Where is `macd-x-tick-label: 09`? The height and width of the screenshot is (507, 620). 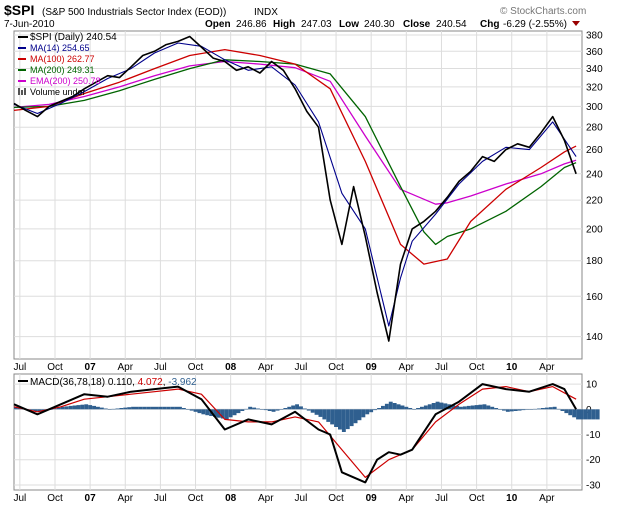 macd-x-tick-label: 09 is located at coordinates (372, 498).